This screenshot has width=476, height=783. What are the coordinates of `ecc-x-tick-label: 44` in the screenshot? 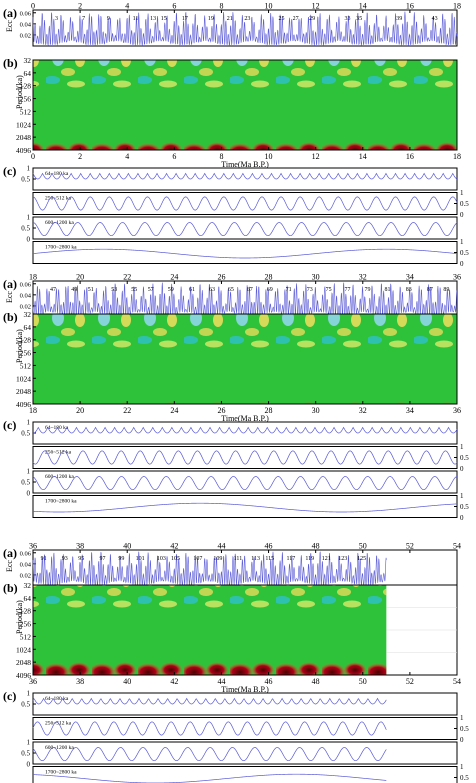 It's located at (221, 546).